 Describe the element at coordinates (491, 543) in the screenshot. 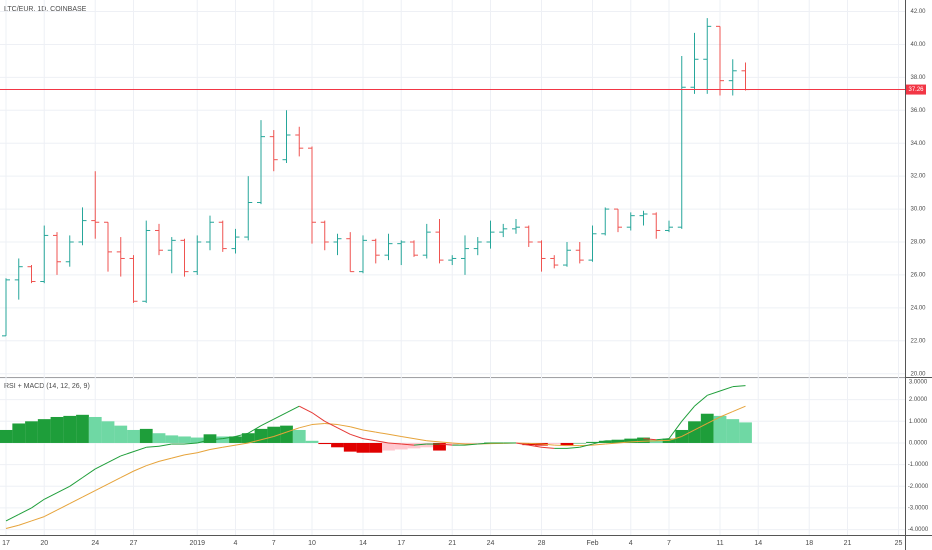

I see `x-tick-label: 24` at that location.